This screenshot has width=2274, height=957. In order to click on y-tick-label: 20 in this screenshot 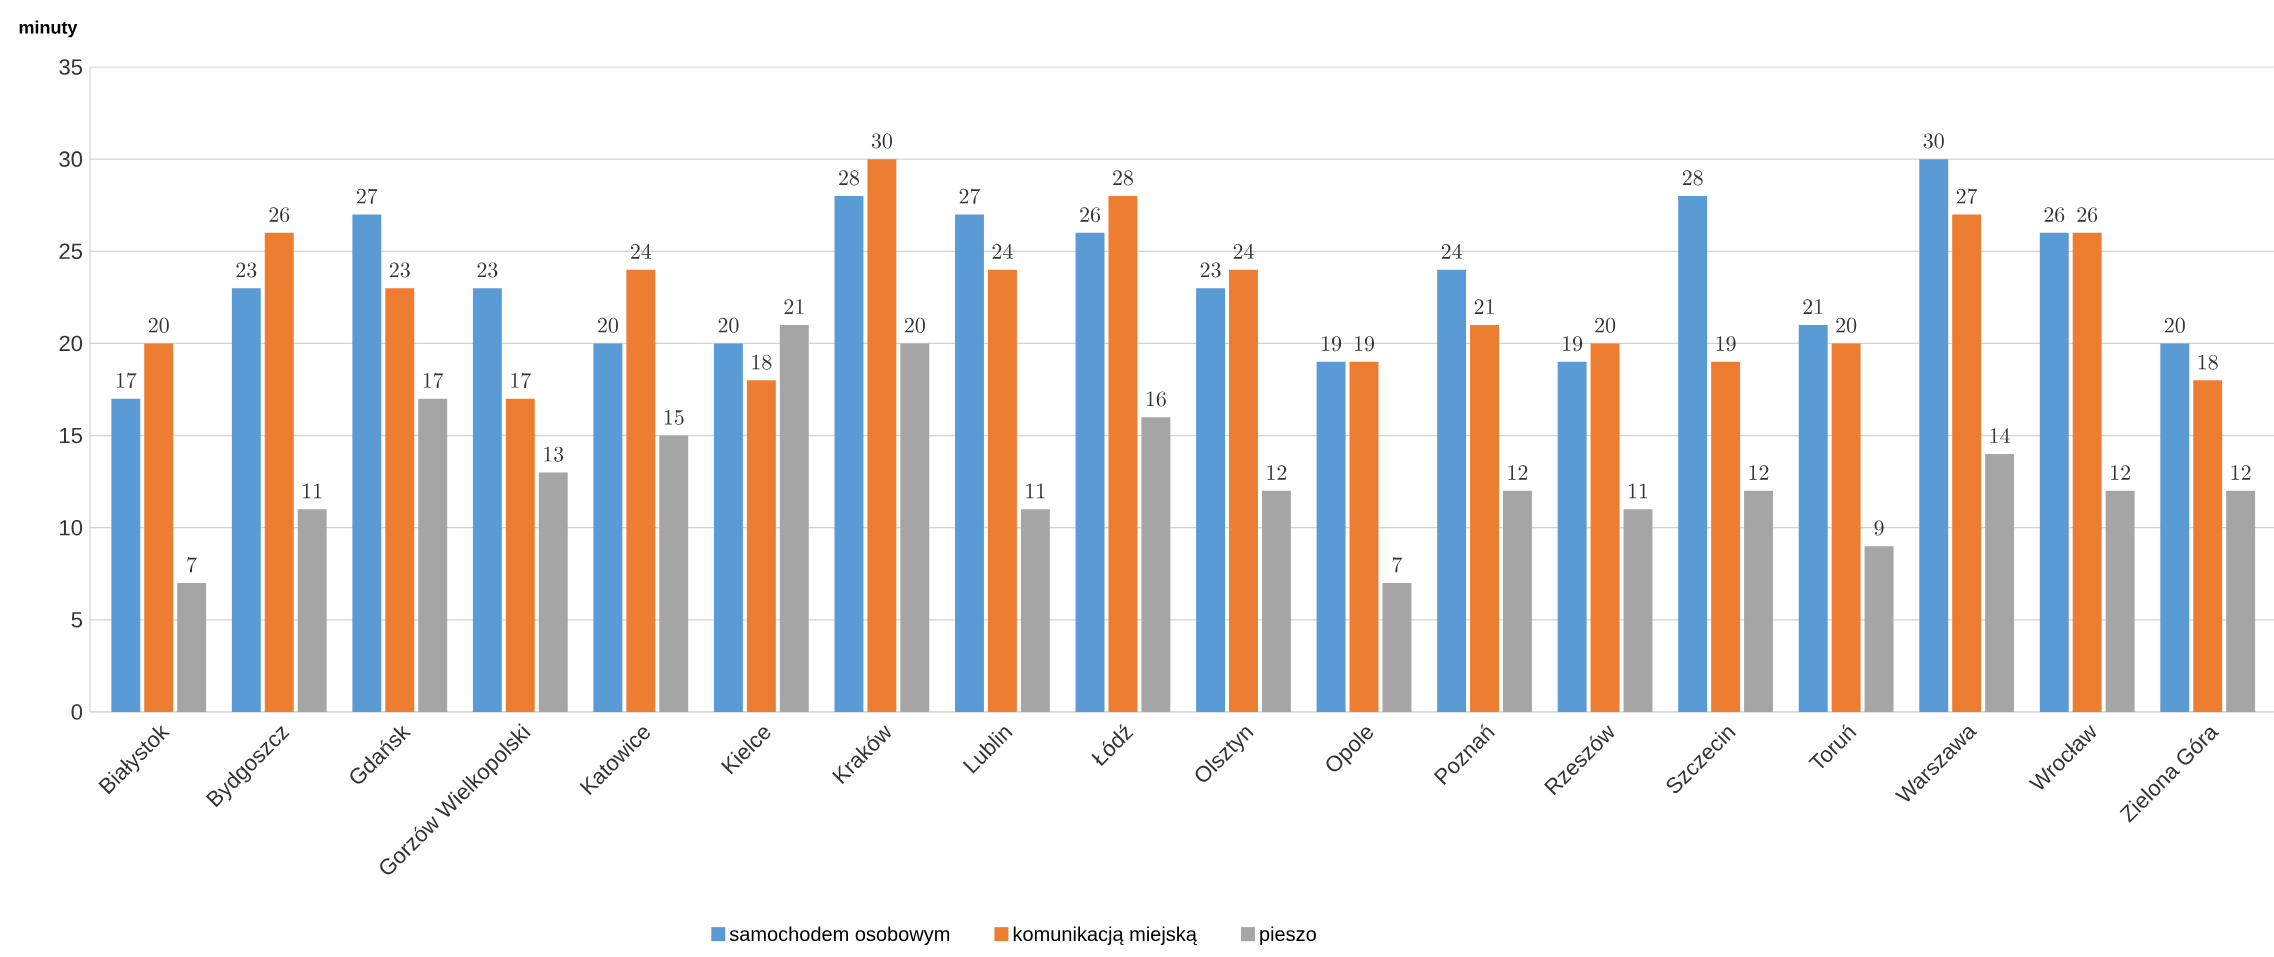, I will do `click(71, 343)`.